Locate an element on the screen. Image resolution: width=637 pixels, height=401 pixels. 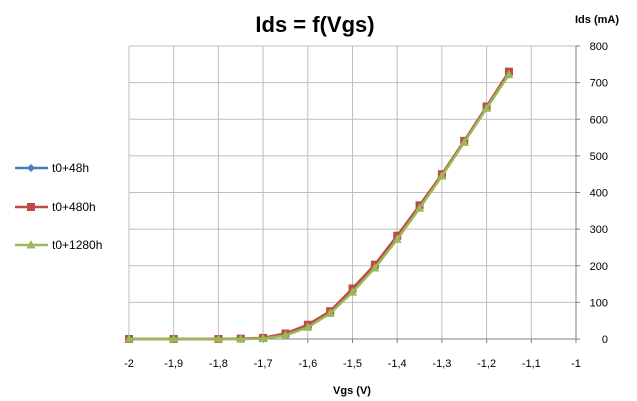
y-tick-label: 800 is located at coordinates (599, 47).